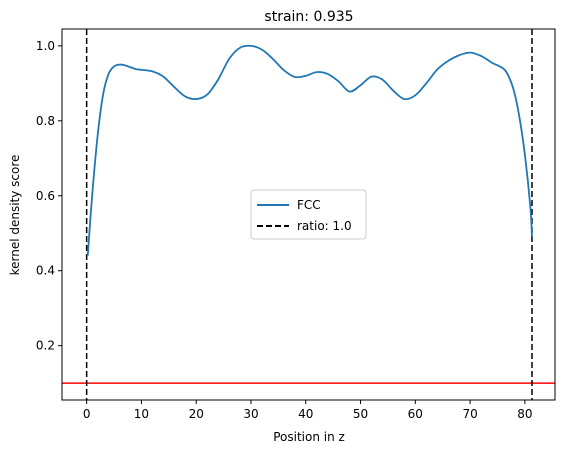 Image resolution: width=567 pixels, height=453 pixels. I want to click on x-tick-label: 60, so click(415, 414).